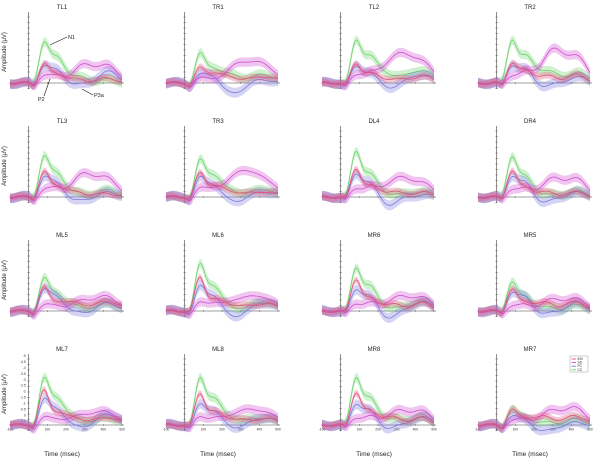 The image size is (600, 458). What do you see at coordinates (218, 350) in the screenshot?
I see `panel-title: ML8` at bounding box center [218, 350].